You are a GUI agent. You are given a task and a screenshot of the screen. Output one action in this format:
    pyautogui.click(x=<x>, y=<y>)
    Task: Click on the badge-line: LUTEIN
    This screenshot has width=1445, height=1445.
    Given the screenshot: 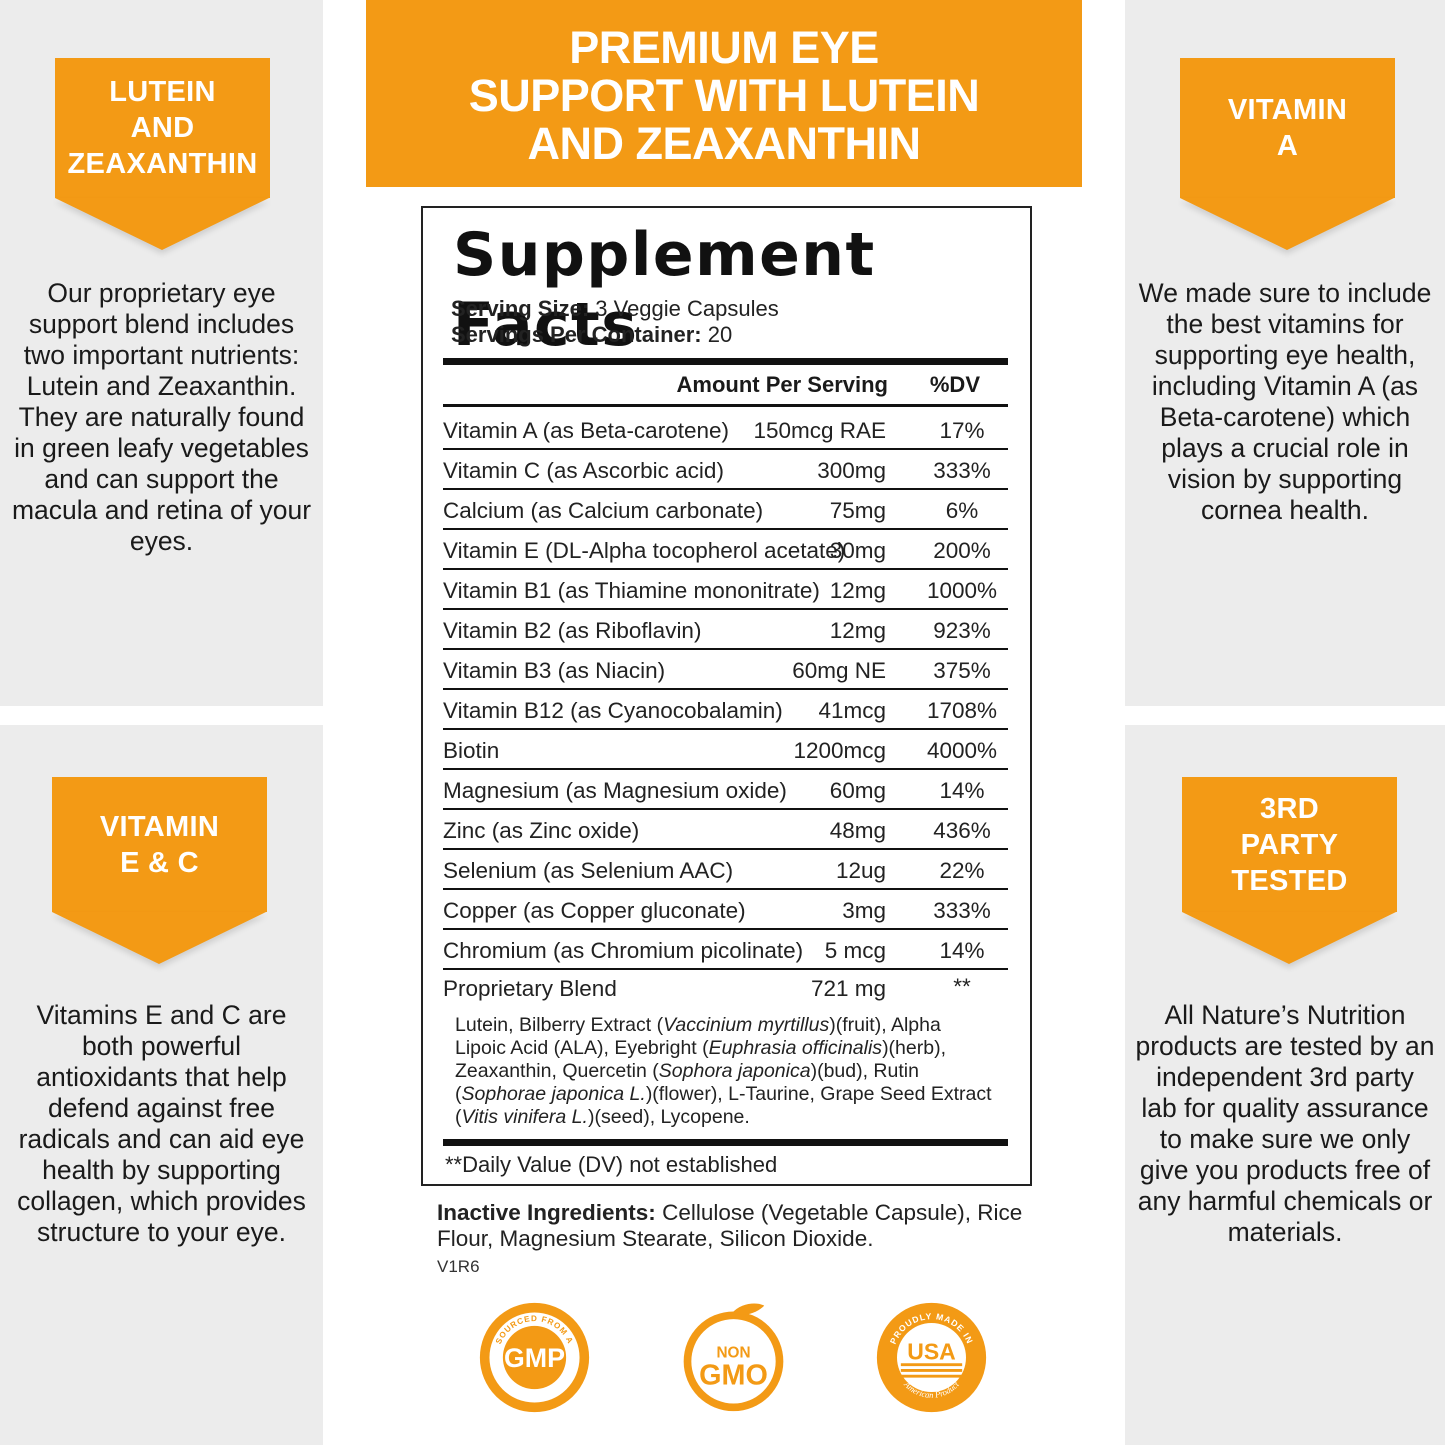 What is the action you would take?
    pyautogui.click(x=162, y=92)
    